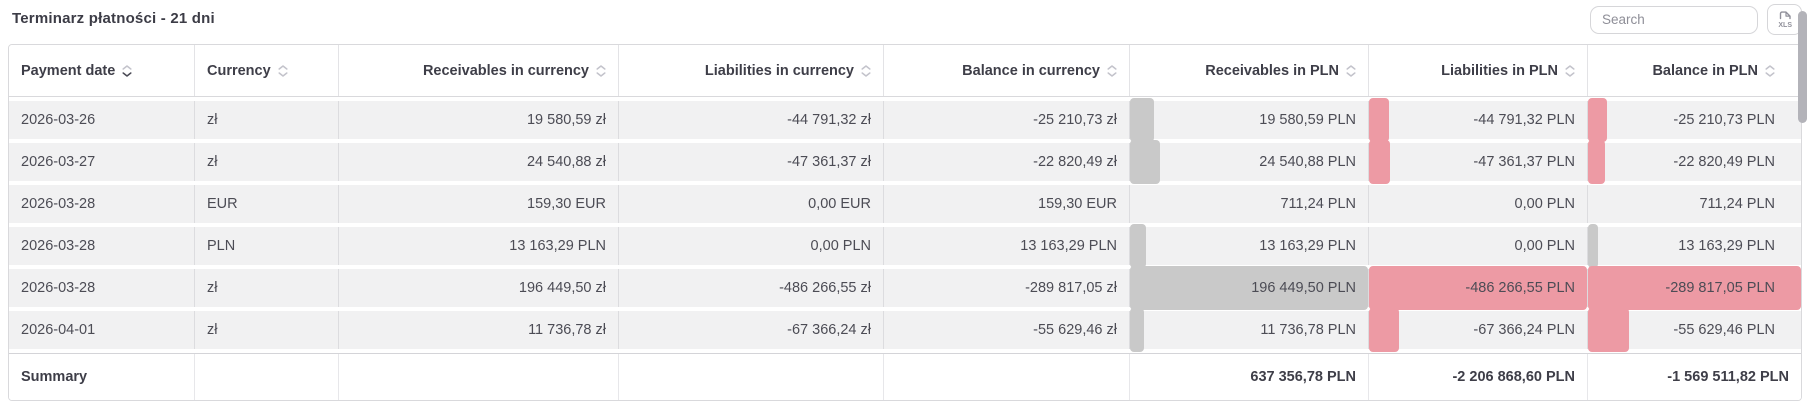 The image size is (1810, 408). What do you see at coordinates (1248, 162) in the screenshot?
I see `cell-receivables_pln: 24 540,88 PLN` at bounding box center [1248, 162].